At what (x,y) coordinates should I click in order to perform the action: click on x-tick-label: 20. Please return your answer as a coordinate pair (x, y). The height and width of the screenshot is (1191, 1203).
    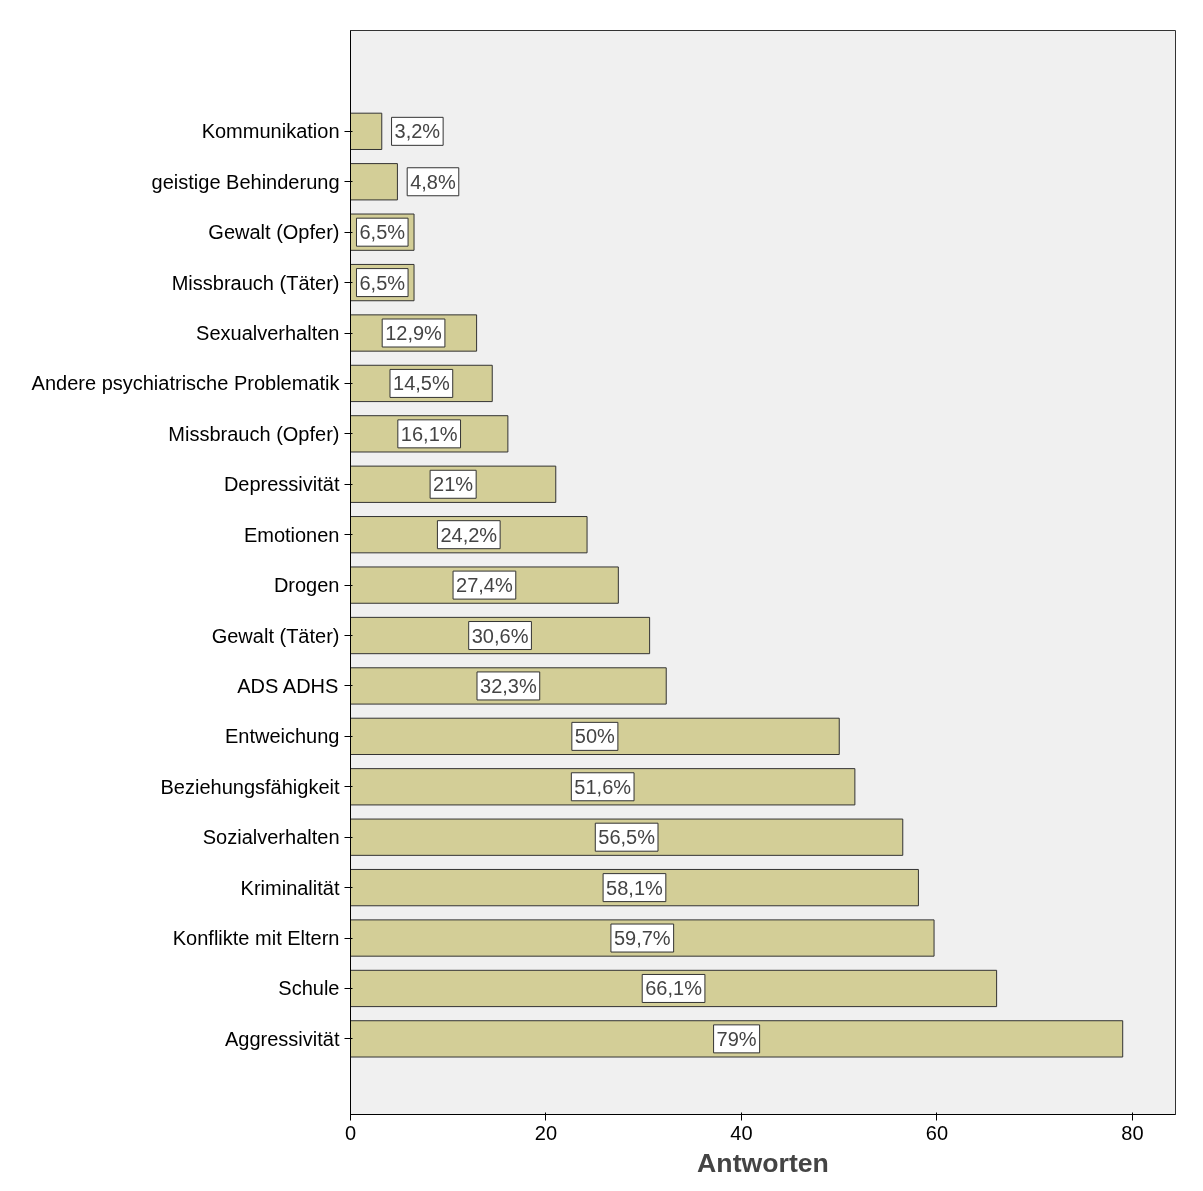
    Looking at the image, I should click on (546, 1132).